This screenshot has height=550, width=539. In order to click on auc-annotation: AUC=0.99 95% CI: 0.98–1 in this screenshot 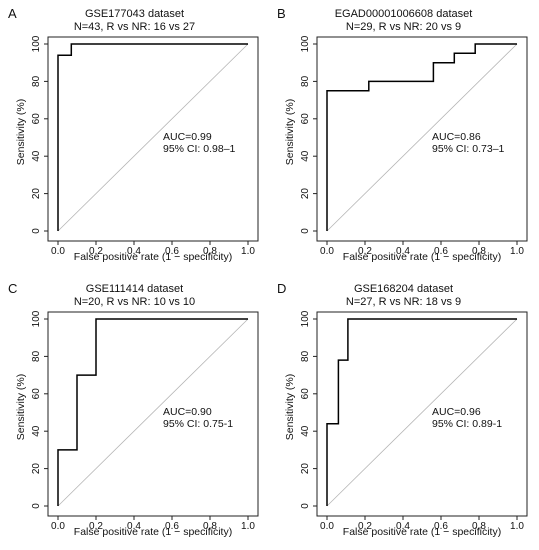, I will do `click(199, 143)`.